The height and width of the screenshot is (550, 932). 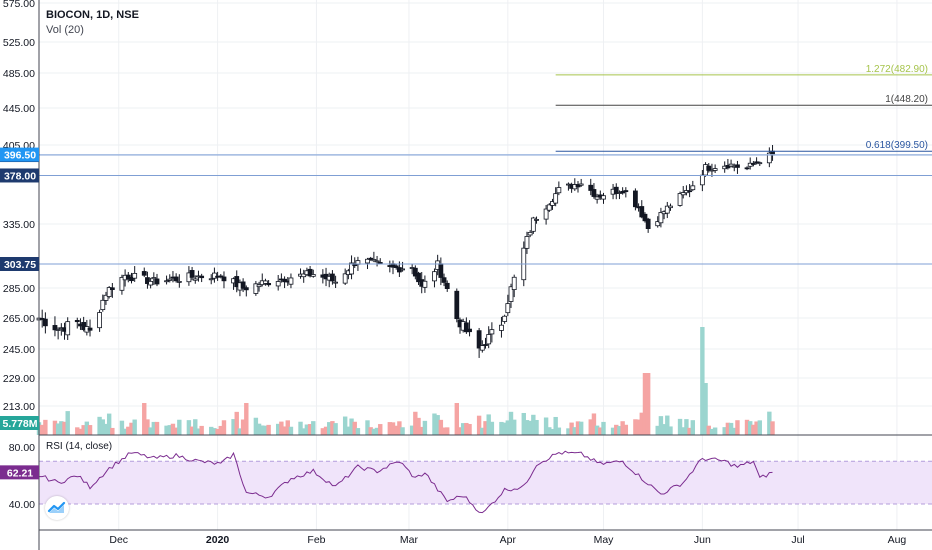 What do you see at coordinates (19, 423) in the screenshot?
I see `volume-value-tag: 5.778M` at bounding box center [19, 423].